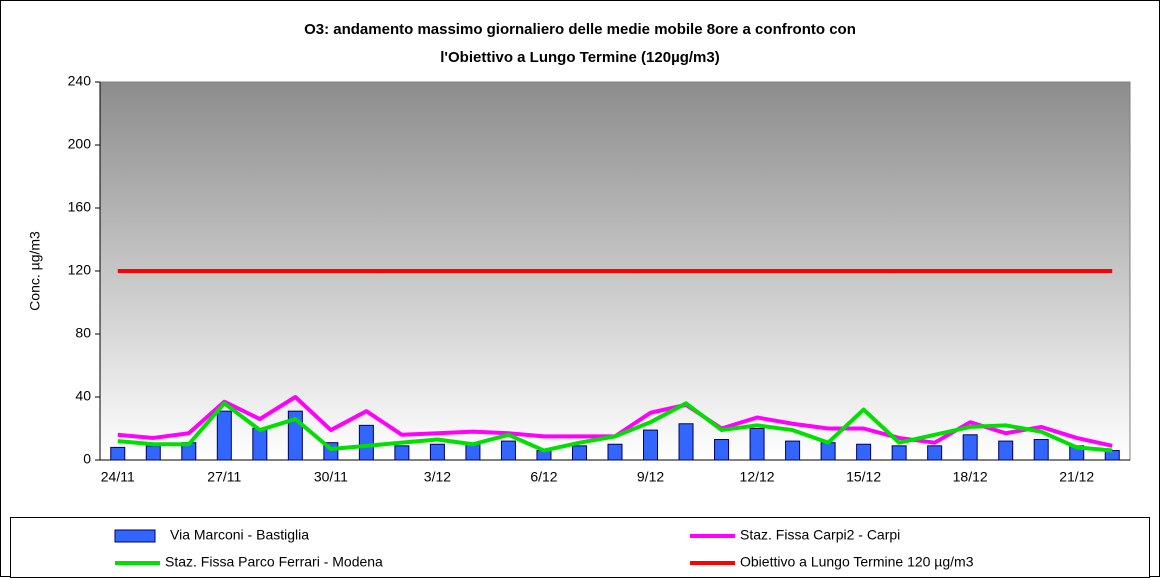 The image size is (1160, 578). What do you see at coordinates (118, 477) in the screenshot?
I see `x-tick-label: 24/11` at bounding box center [118, 477].